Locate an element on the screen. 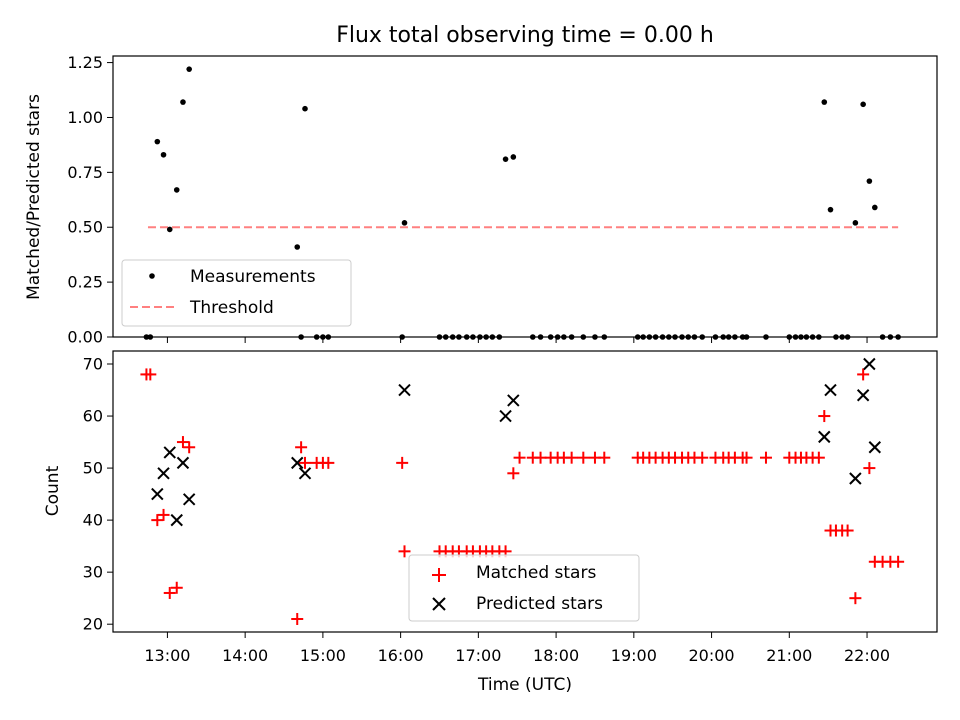 The height and width of the screenshot is (720, 960). x-tick-label: 14:00 is located at coordinates (245, 655).